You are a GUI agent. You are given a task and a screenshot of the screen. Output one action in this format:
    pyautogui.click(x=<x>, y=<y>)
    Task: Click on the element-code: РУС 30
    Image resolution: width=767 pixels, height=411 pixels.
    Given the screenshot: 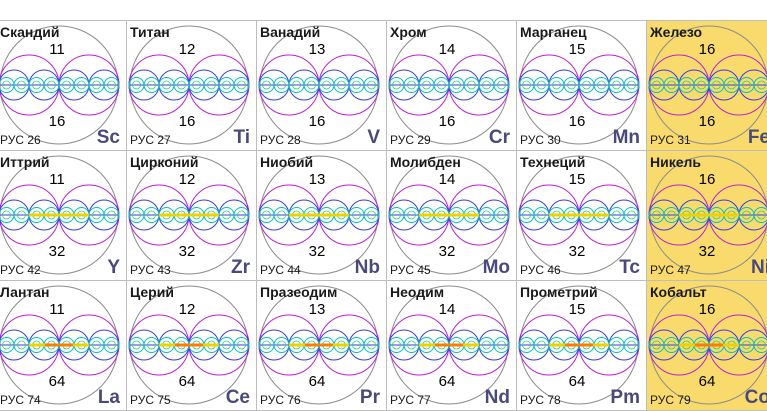 What is the action you would take?
    pyautogui.click(x=540, y=140)
    